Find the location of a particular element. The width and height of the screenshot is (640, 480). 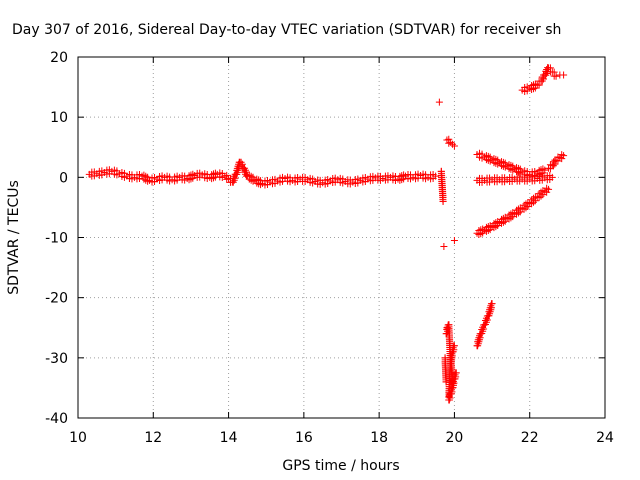

data-point-s10-p4-1b is located at coordinates (546, 75).